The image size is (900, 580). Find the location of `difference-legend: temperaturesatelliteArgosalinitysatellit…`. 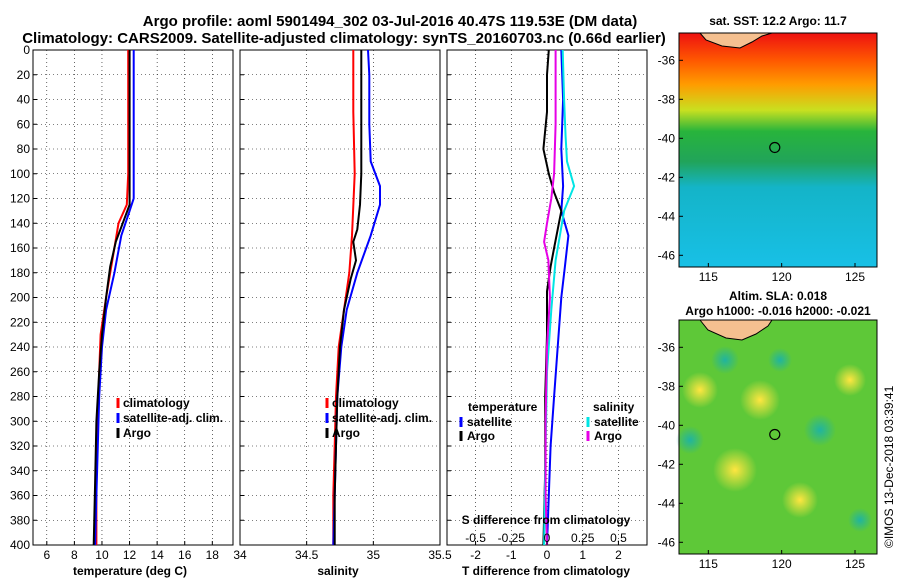

difference-legend: temperaturesatelliteArgosalinitysatellit… is located at coordinates (549, 421).